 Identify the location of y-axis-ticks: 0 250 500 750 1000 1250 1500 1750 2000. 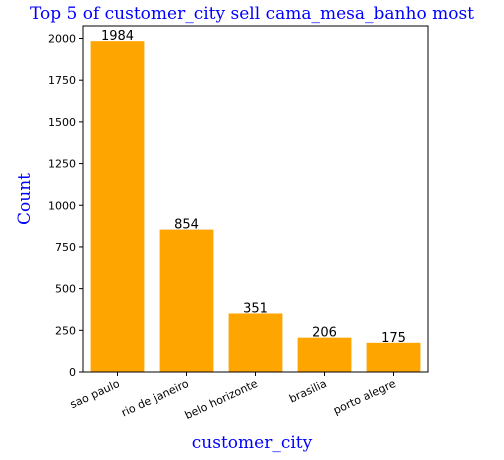
(65, 206).